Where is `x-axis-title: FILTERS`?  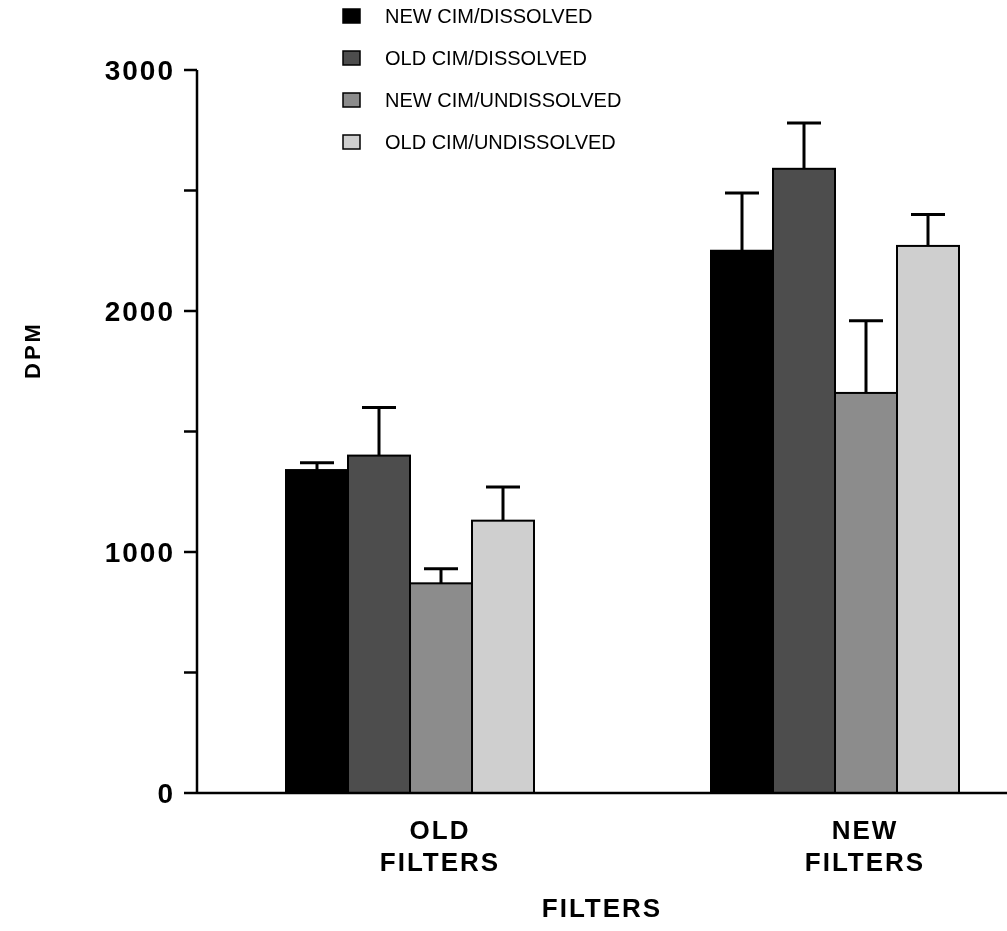 x-axis-title: FILTERS is located at coordinates (602, 908).